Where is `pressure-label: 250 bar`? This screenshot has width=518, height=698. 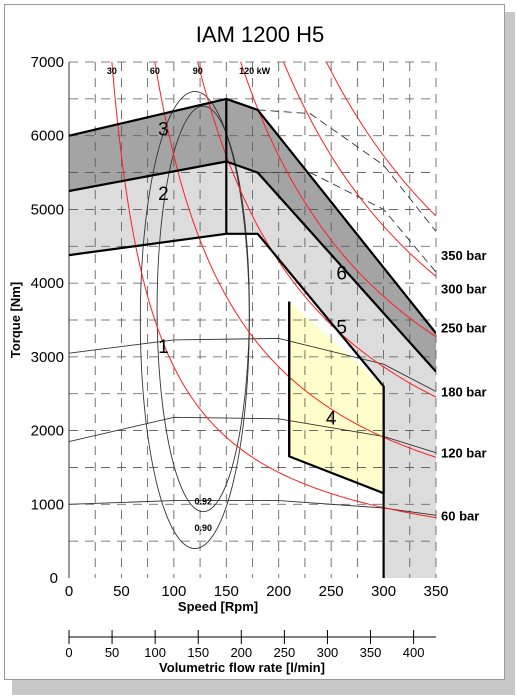
pressure-label: 250 bar is located at coordinates (464, 327).